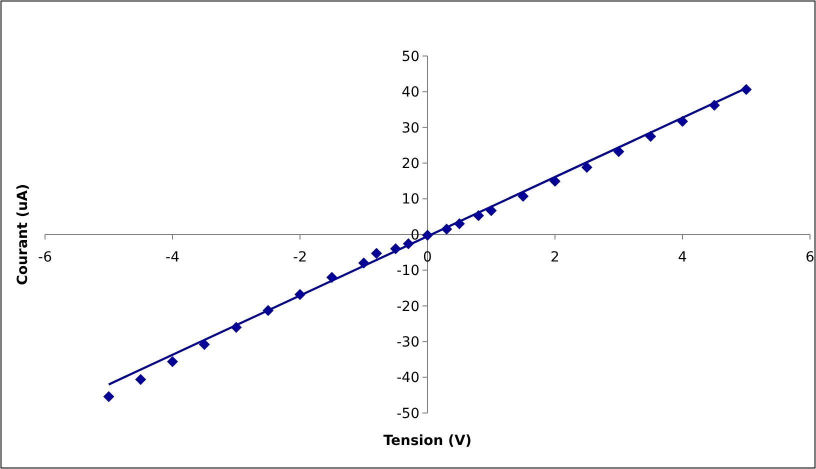 Image resolution: width=816 pixels, height=469 pixels. Describe the element at coordinates (45, 258) in the screenshot. I see `x-tick-label: -6` at that location.